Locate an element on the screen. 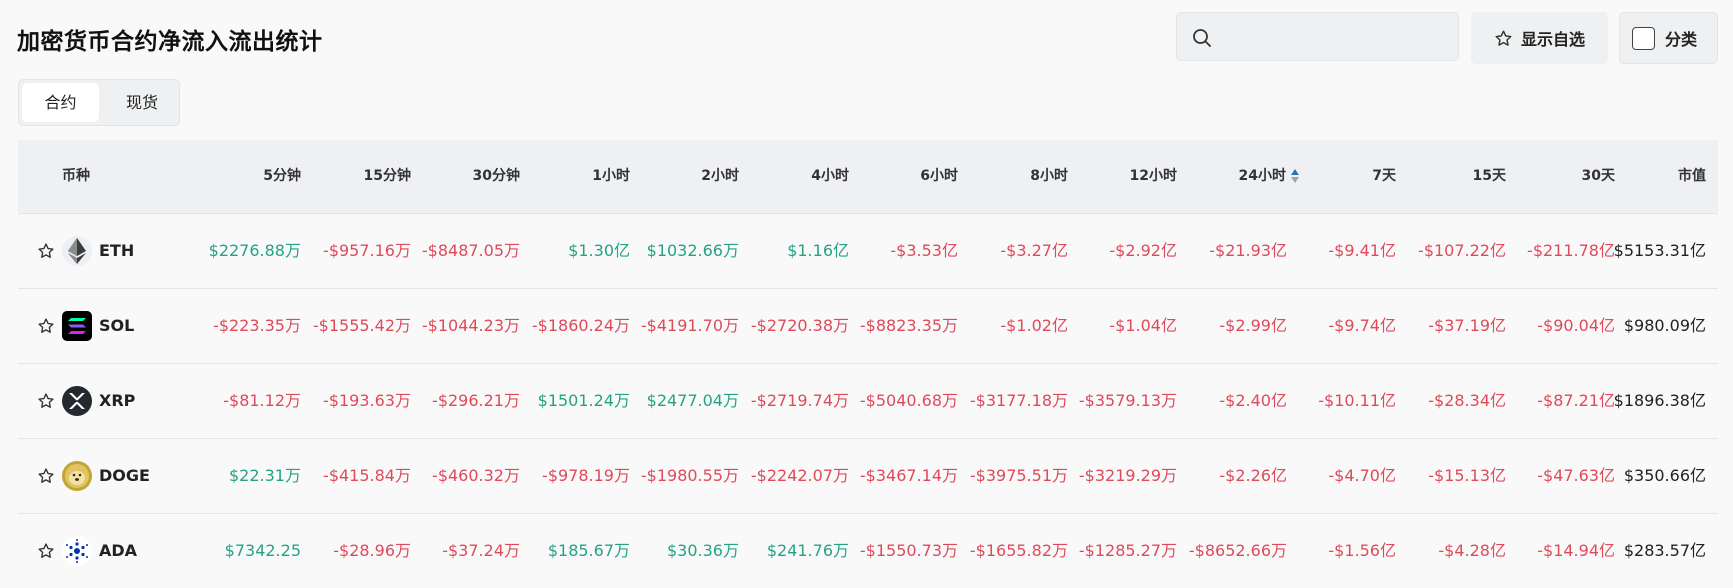 The width and height of the screenshot is (1733, 588). category-toggle: 分类 is located at coordinates (1668, 38).